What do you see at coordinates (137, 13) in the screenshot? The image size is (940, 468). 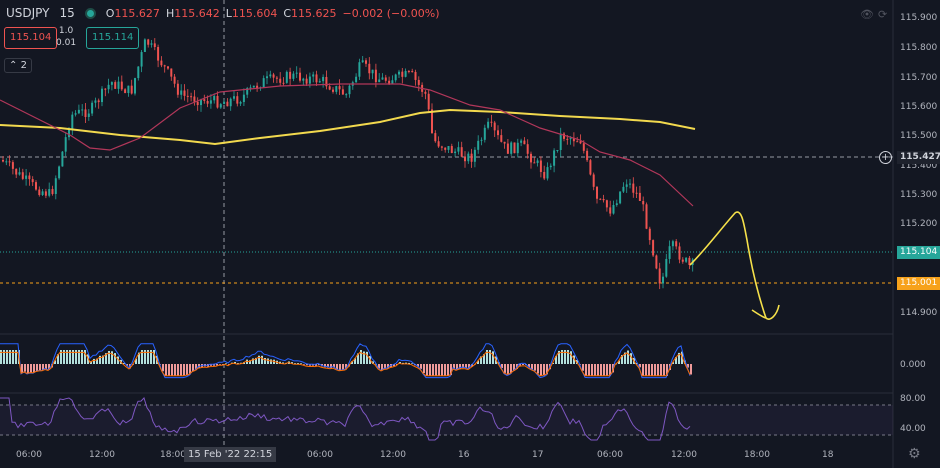 I see `ohlc-open: 115.627` at bounding box center [137, 13].